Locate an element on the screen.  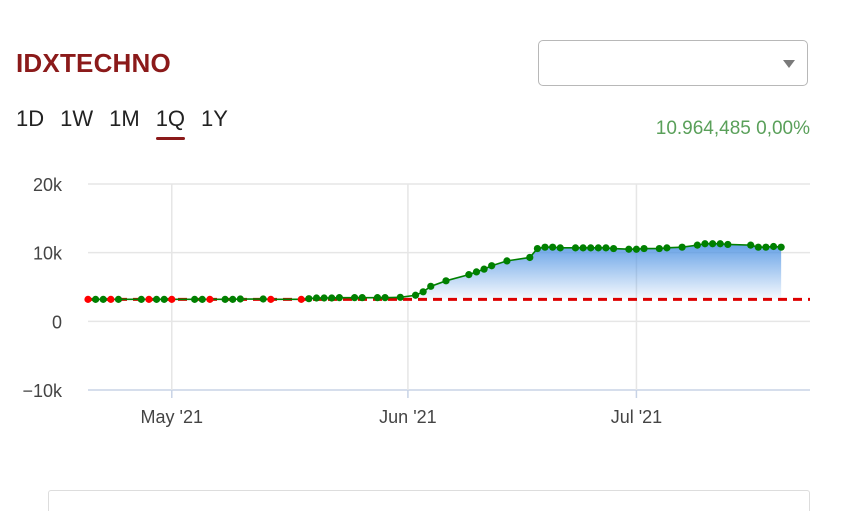
price-quote: 10.964,485 0,00% is located at coordinates (732, 128).